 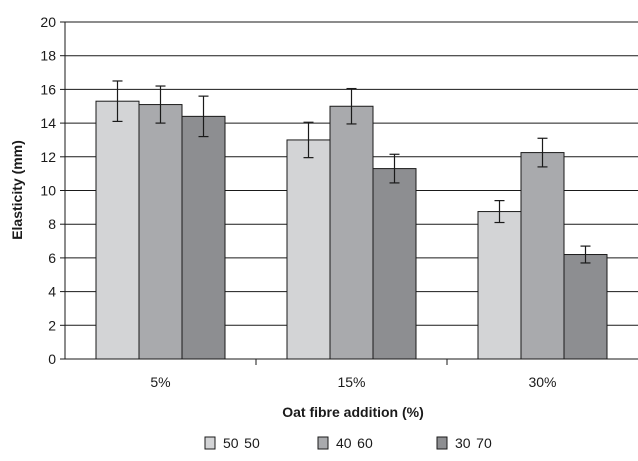 What do you see at coordinates (17, 190) in the screenshot?
I see `y-axis-title: Elasticity (mm)` at bounding box center [17, 190].